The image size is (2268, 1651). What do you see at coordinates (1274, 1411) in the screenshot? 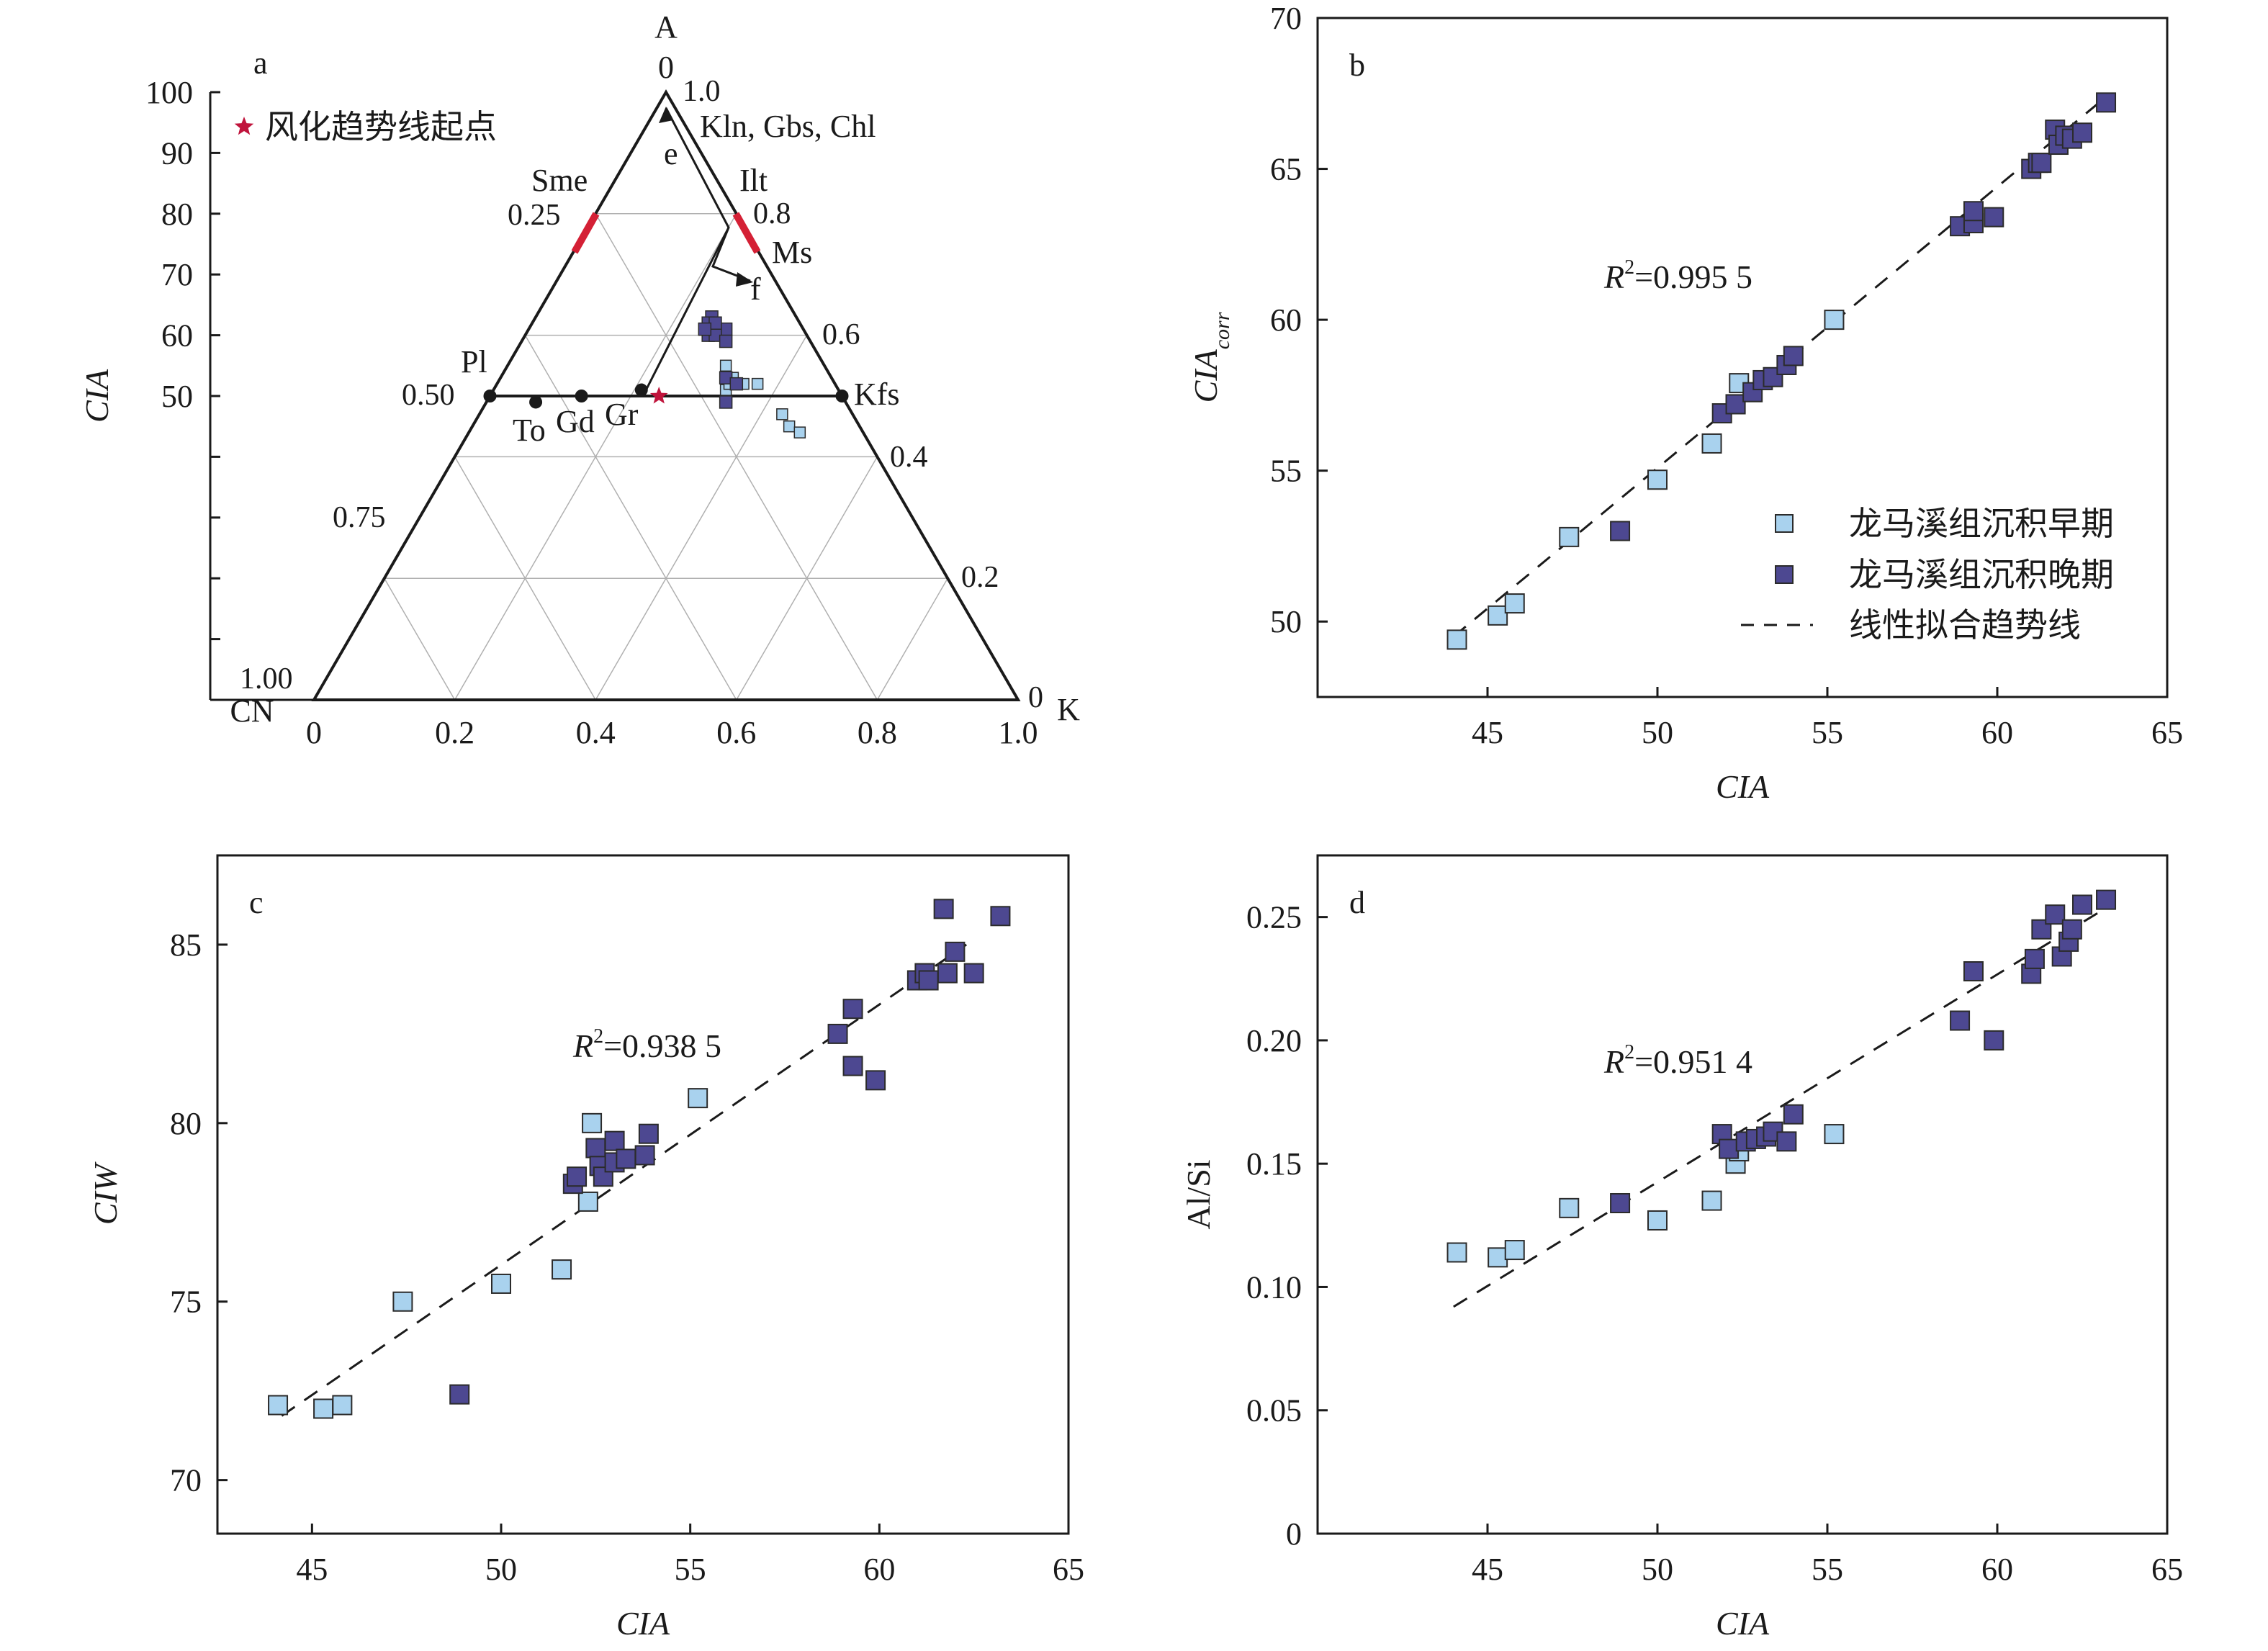
I see `y-tick-label: 0.05` at bounding box center [1274, 1411].